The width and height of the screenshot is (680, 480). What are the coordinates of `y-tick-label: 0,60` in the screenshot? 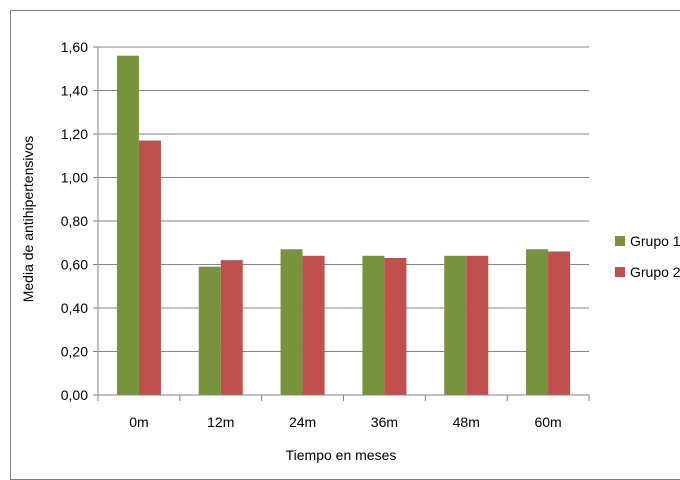 It's located at (74, 265).